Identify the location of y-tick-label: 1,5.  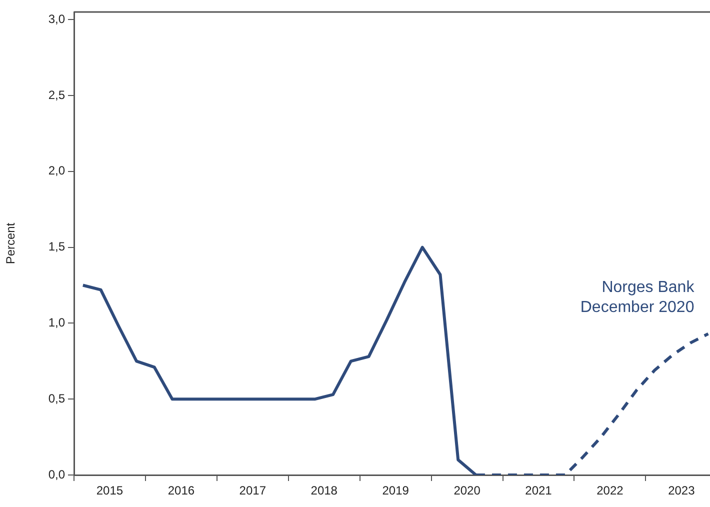
(57, 247).